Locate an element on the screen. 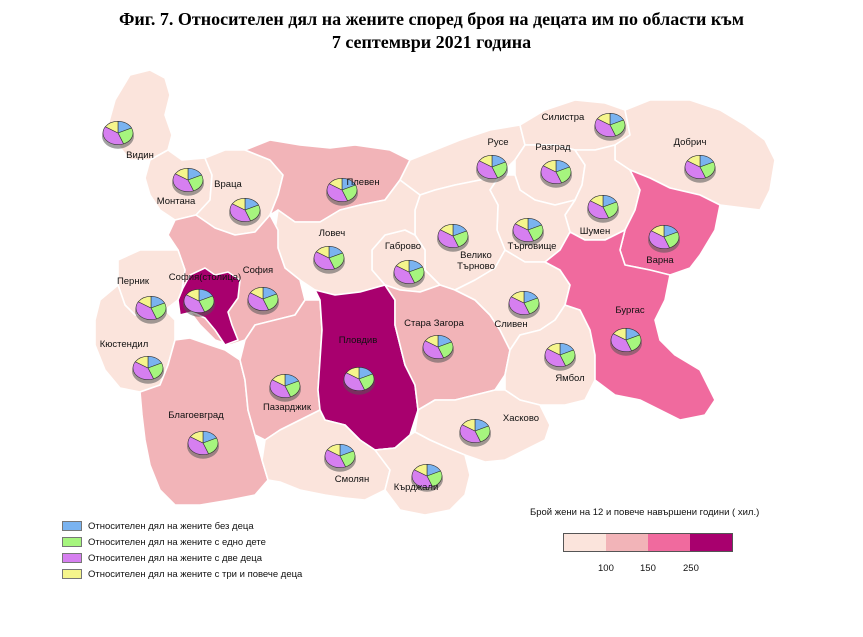  label-line: Разград is located at coordinates (553, 147).